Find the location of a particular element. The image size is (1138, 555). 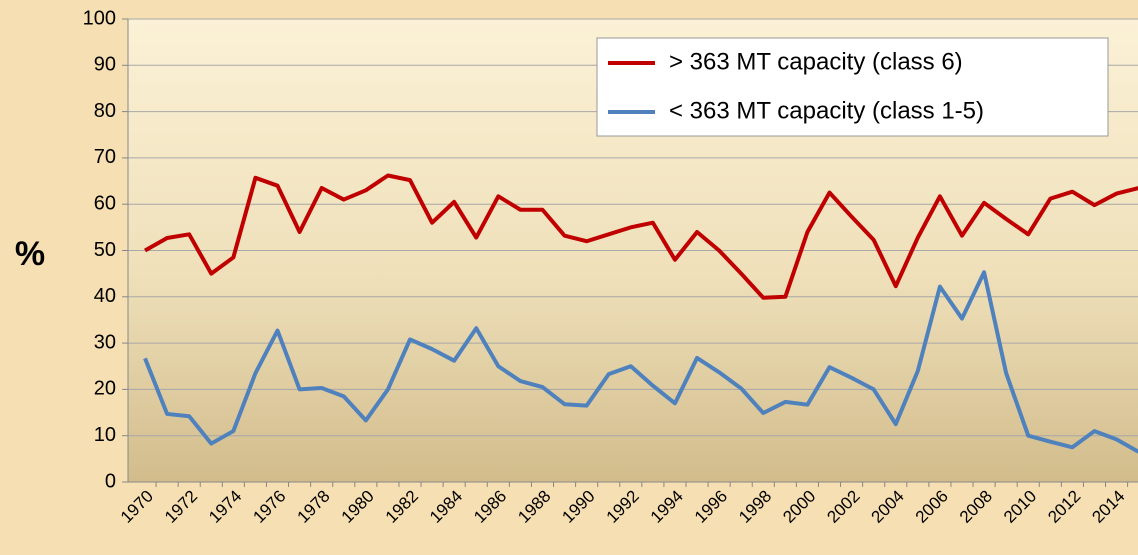

x-tick-label: 2008 is located at coordinates (976, 507).